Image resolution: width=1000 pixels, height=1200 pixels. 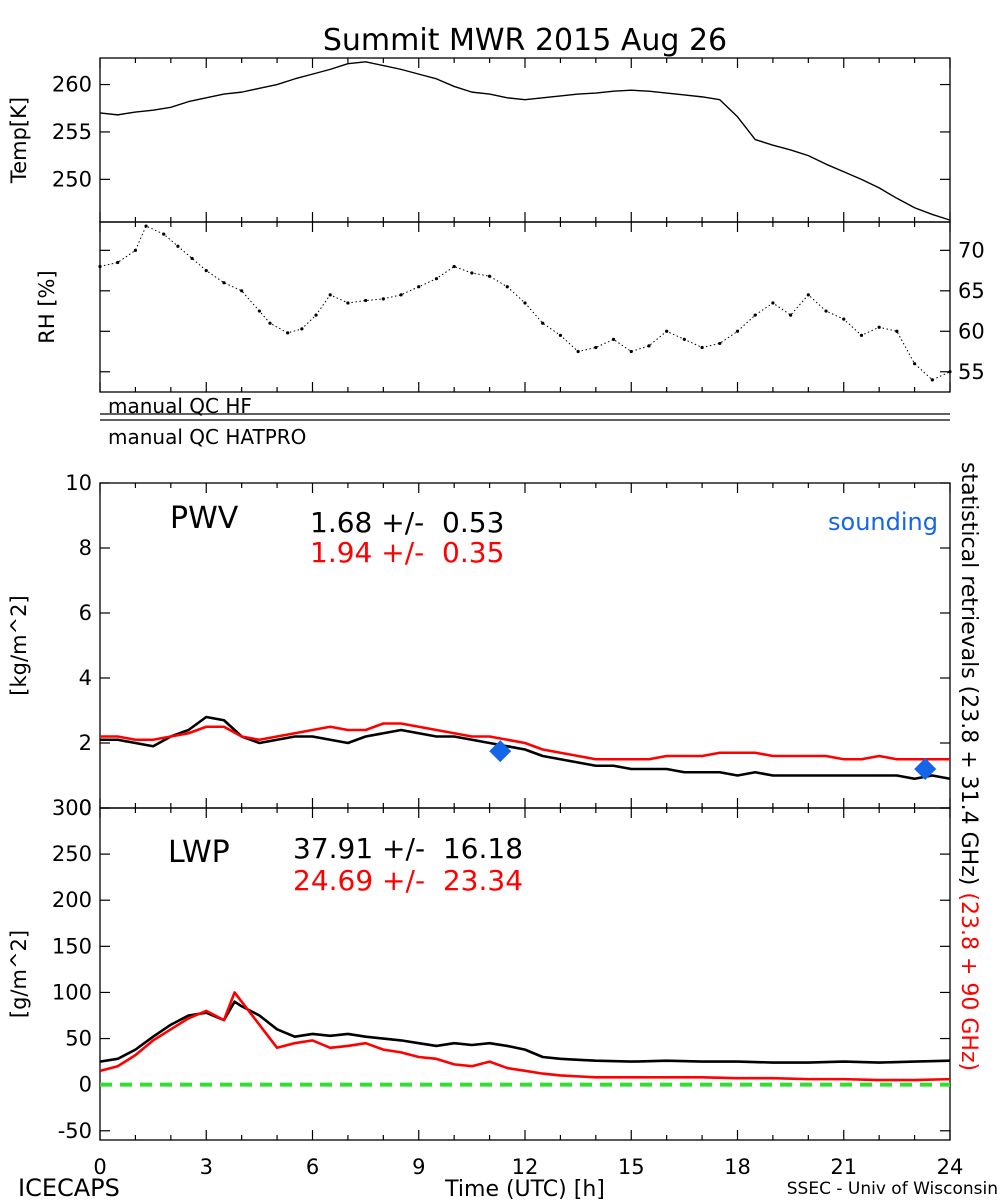 I want to click on chart-title: Summit MWR 2015 Aug 26, so click(x=525, y=40).